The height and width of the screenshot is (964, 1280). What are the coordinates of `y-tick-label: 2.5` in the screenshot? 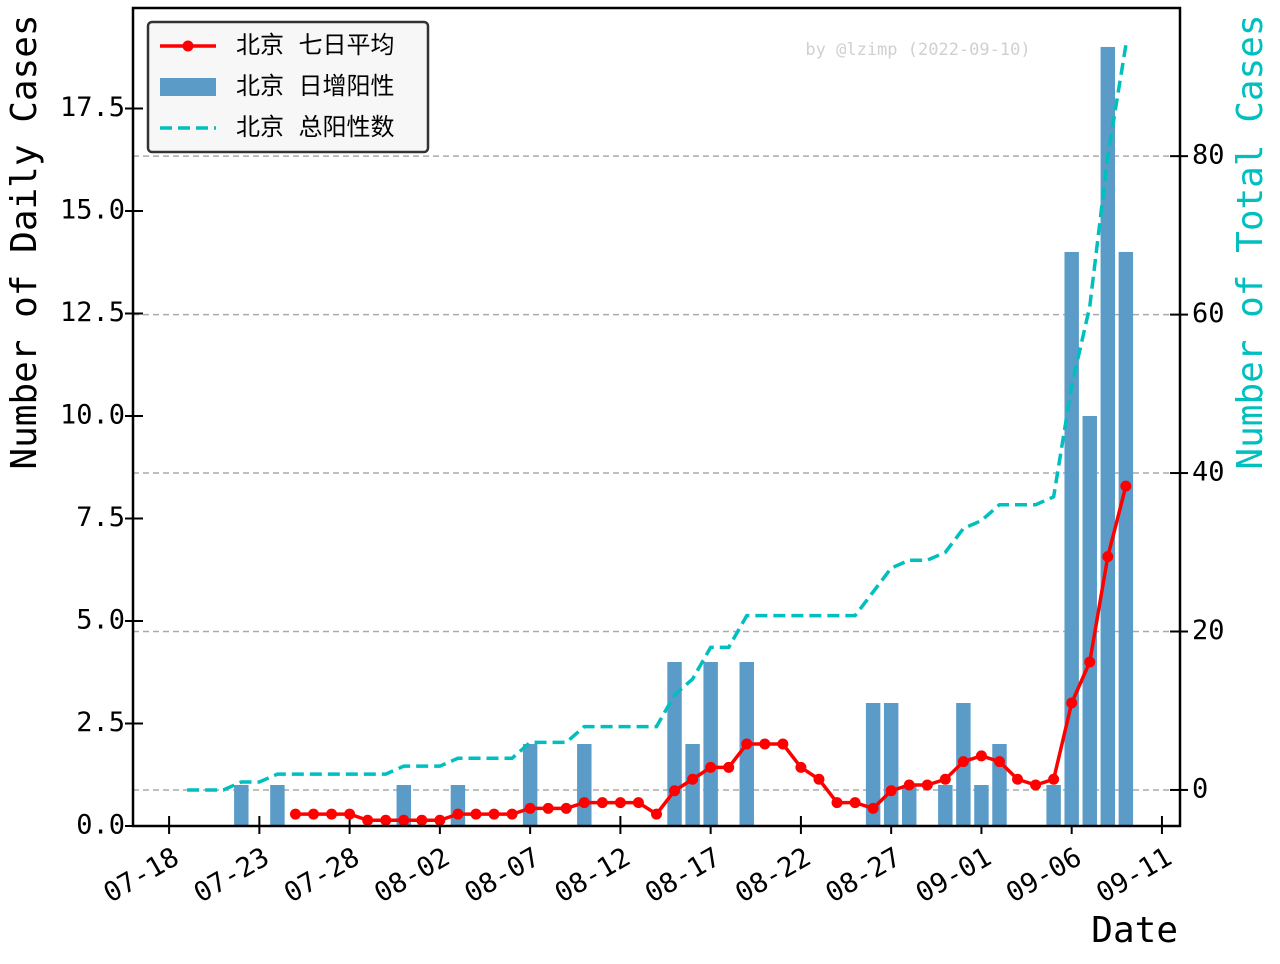 It's located at (100, 722).